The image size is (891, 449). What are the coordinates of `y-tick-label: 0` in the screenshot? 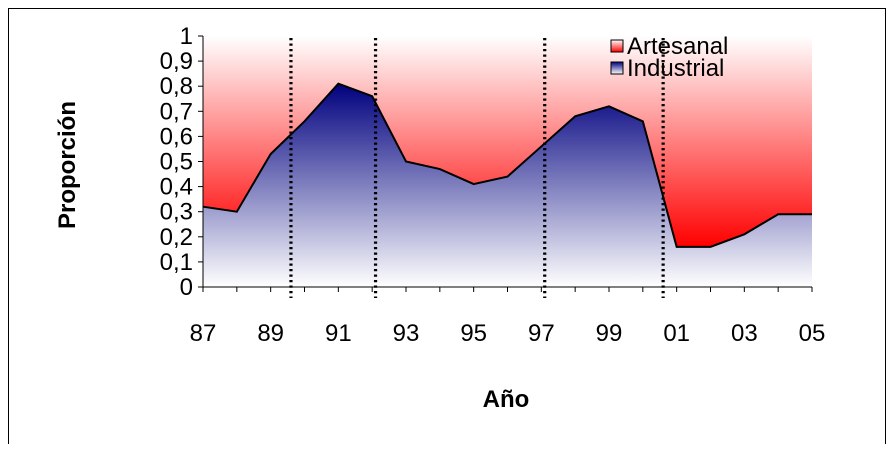 It's located at (186, 287).